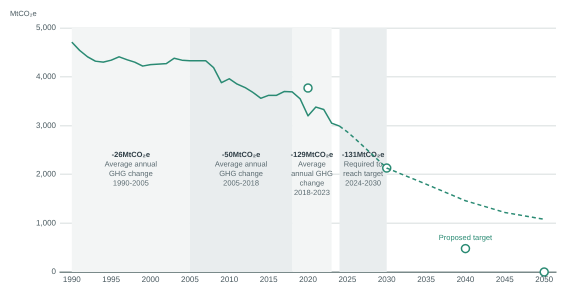 This screenshot has height=288, width=583. I want to click on y-tick-label: 4,000, so click(46, 77).